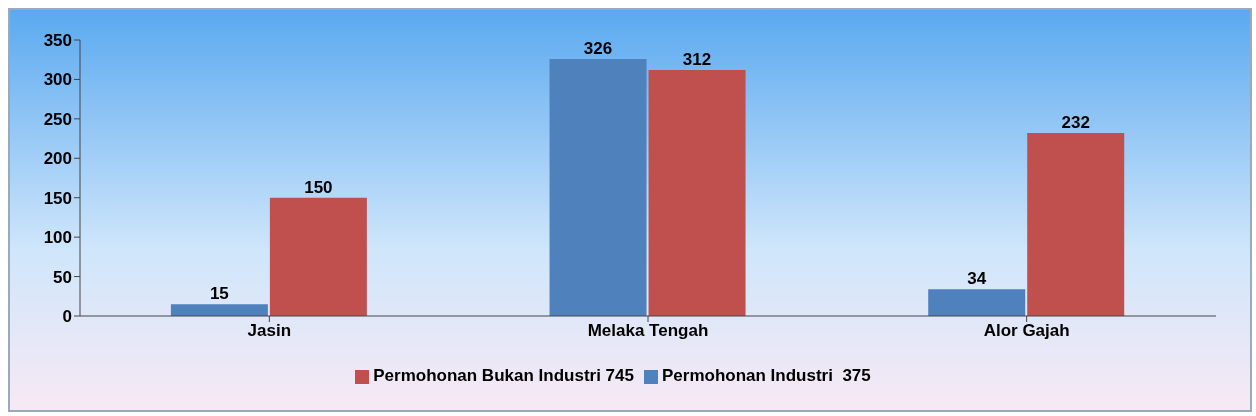 The width and height of the screenshot is (1256, 416). What do you see at coordinates (1026, 331) in the screenshot?
I see `x-tick-label: Alor Gajah` at bounding box center [1026, 331].